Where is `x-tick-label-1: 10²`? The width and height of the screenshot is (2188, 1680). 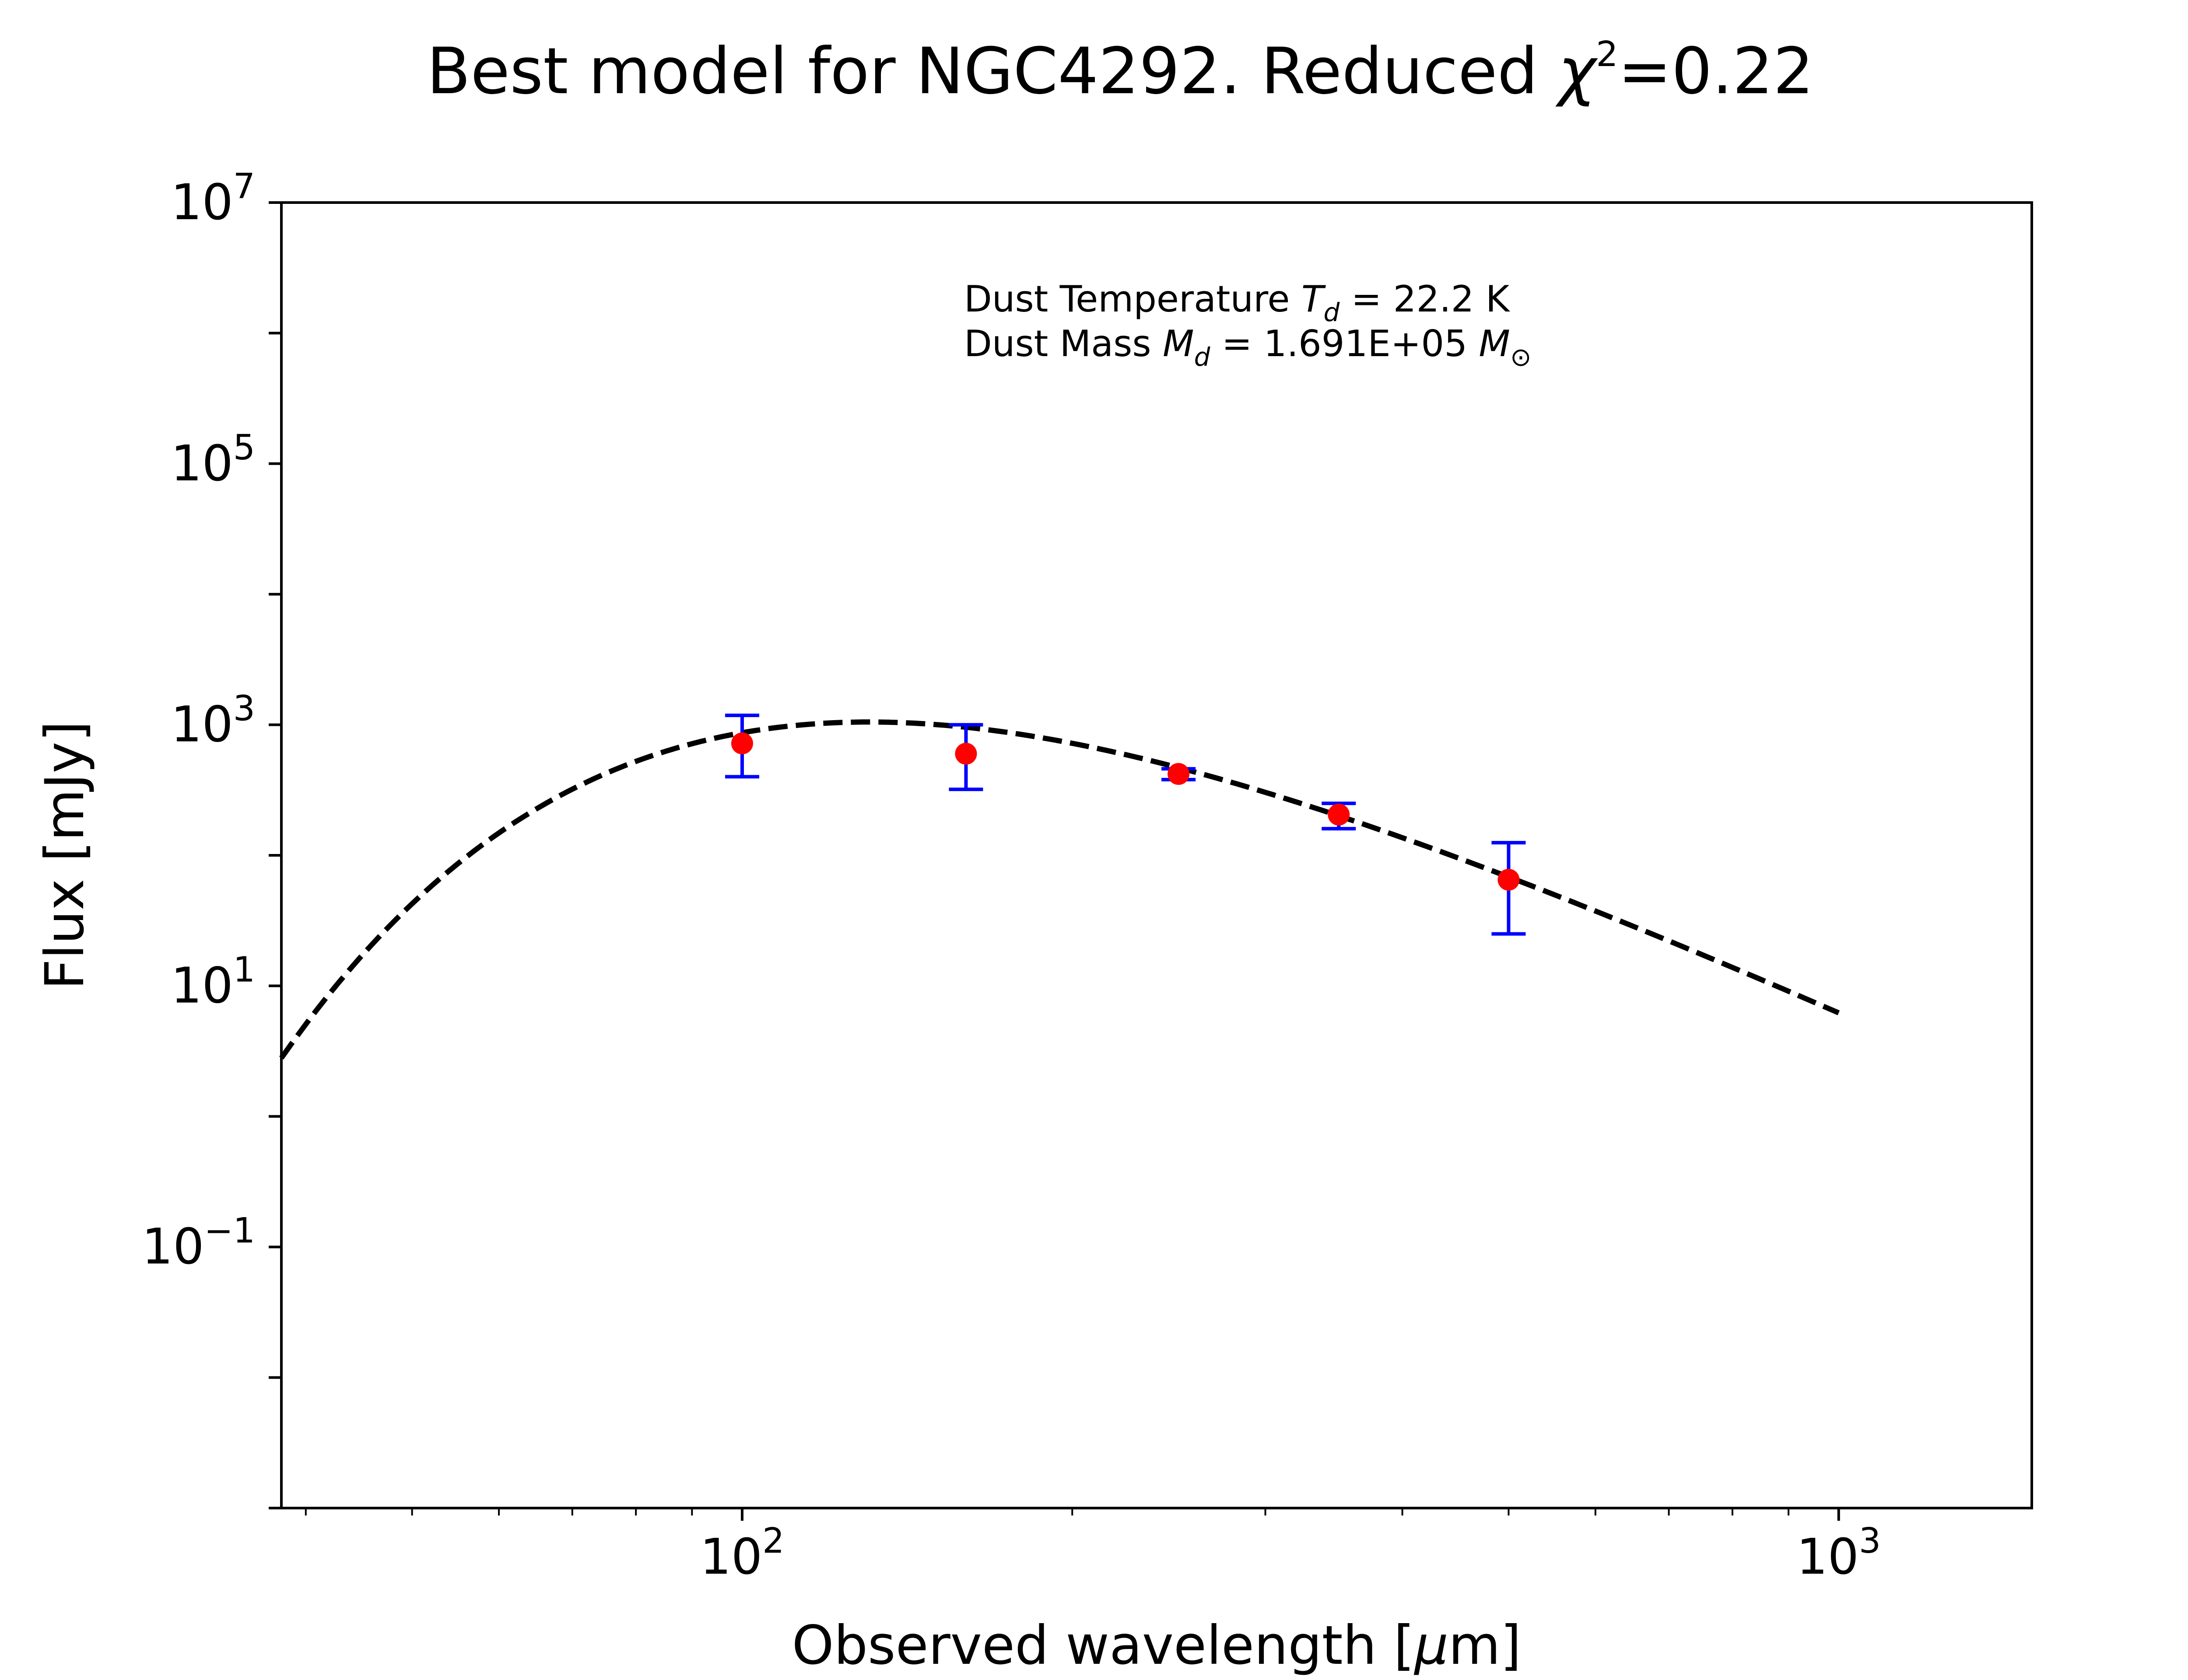 x-tick-label-1: 10² is located at coordinates (742, 1553).